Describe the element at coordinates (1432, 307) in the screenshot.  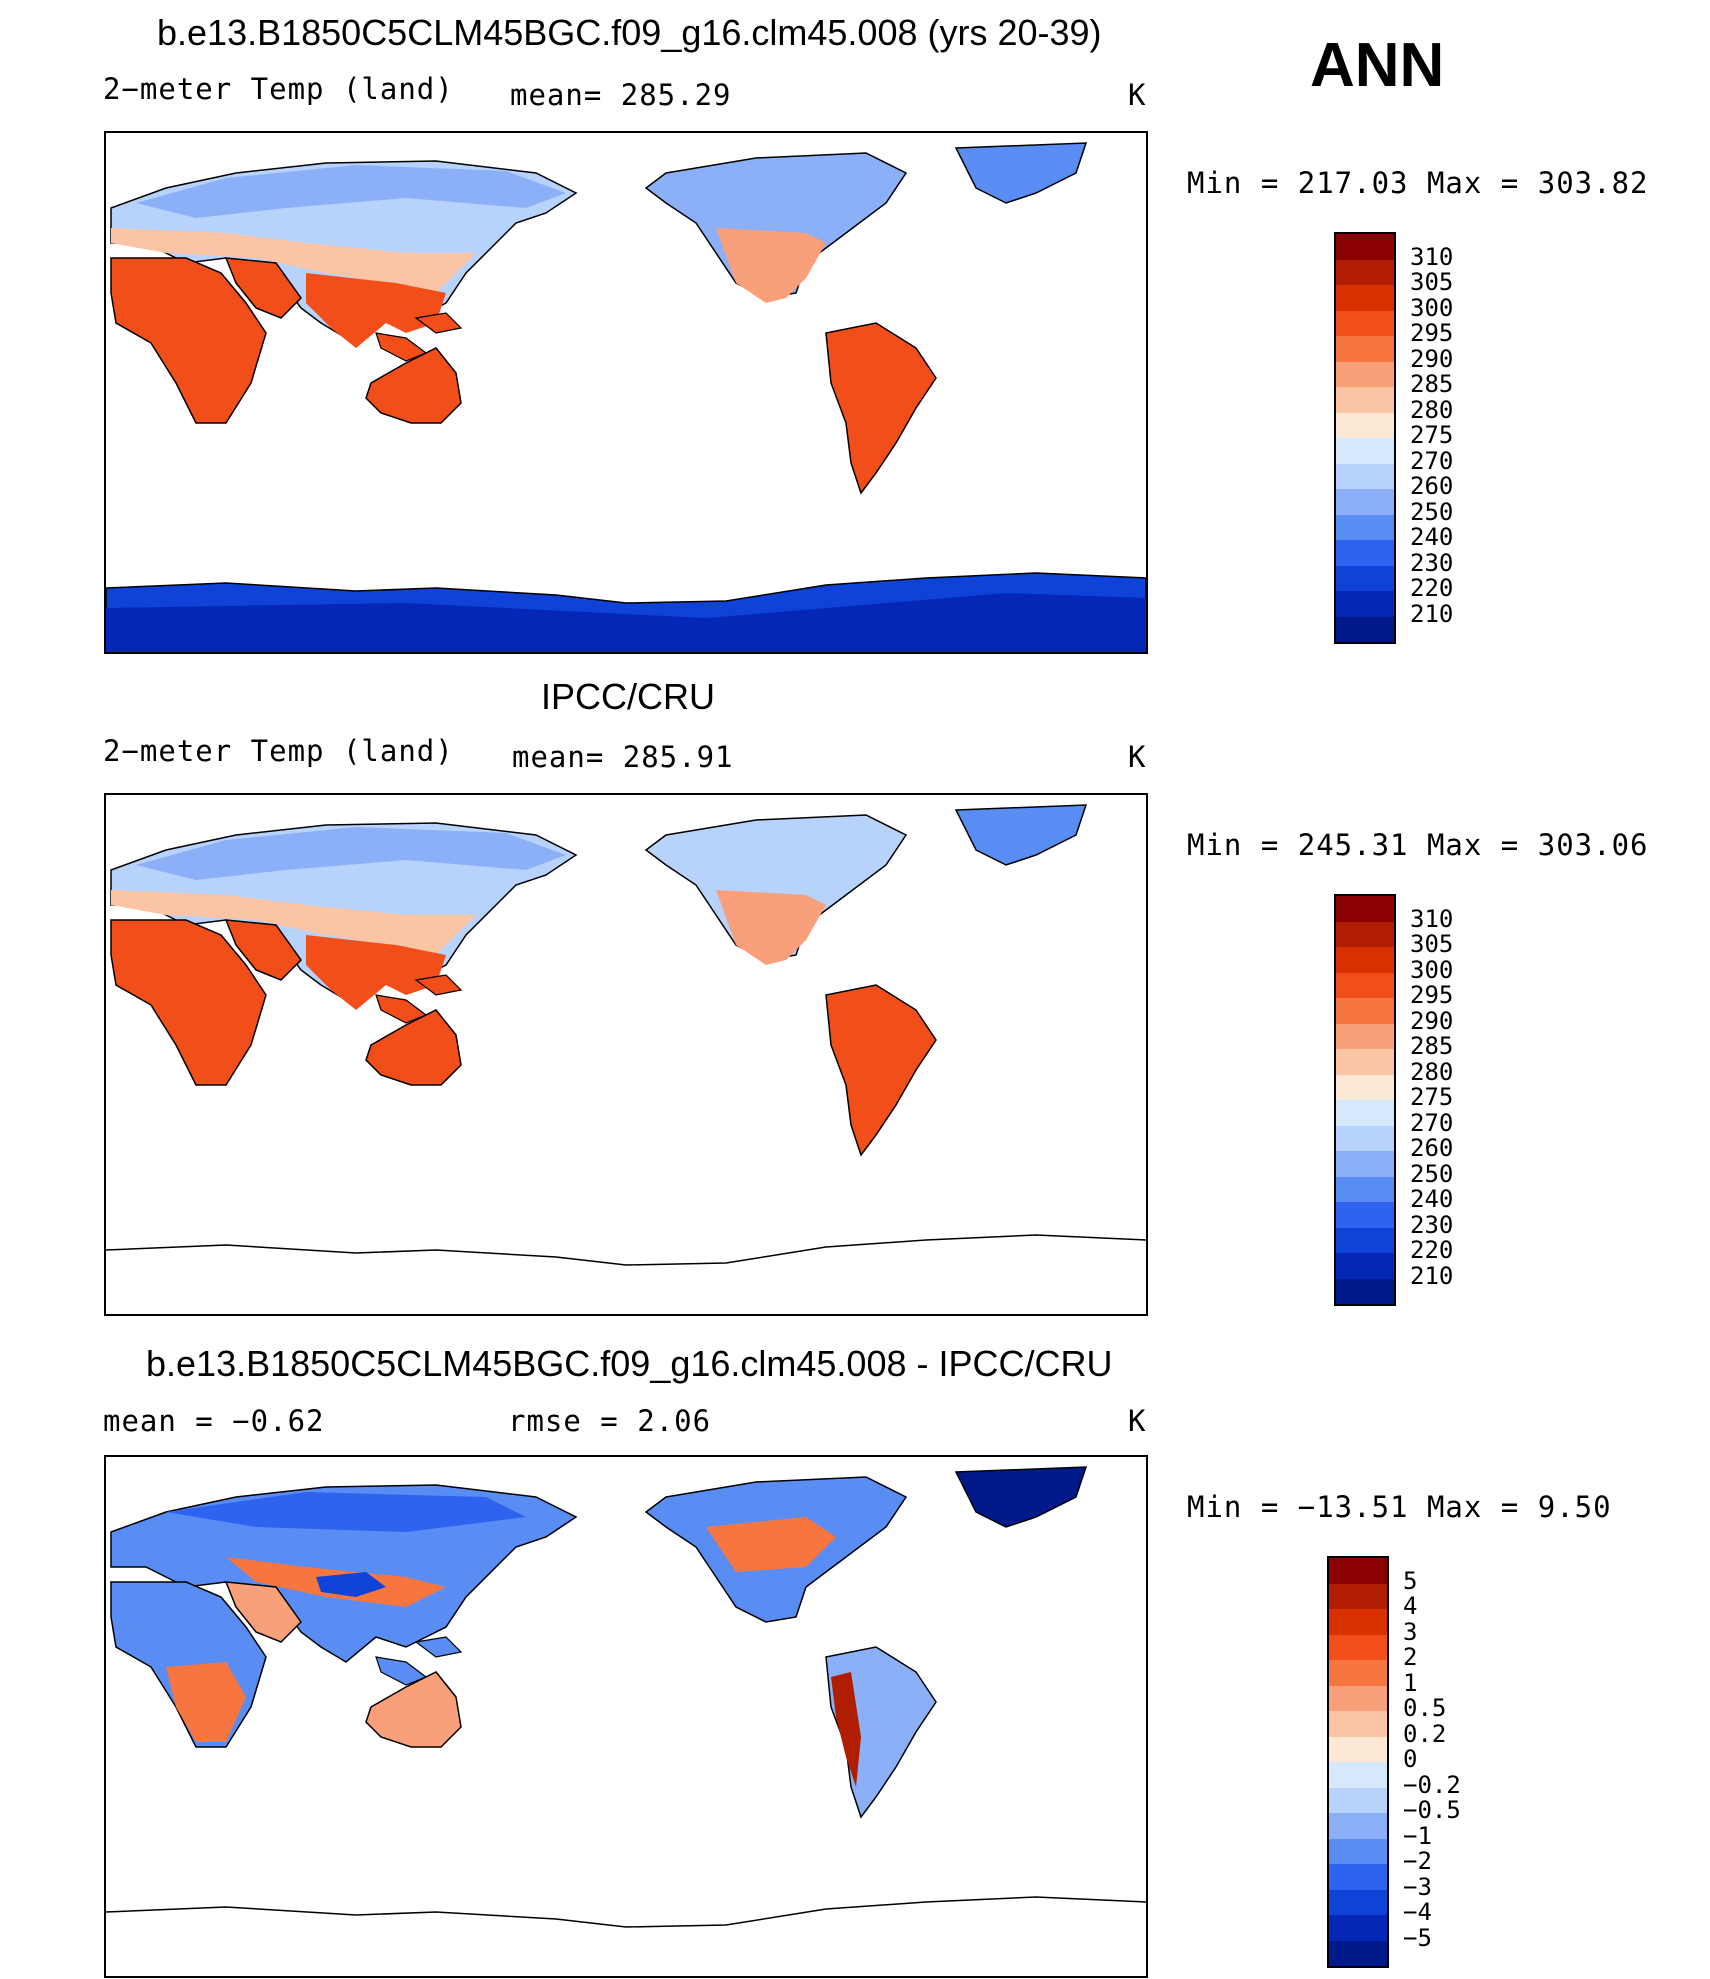
I see `colorbar-tick-label: 300` at that location.